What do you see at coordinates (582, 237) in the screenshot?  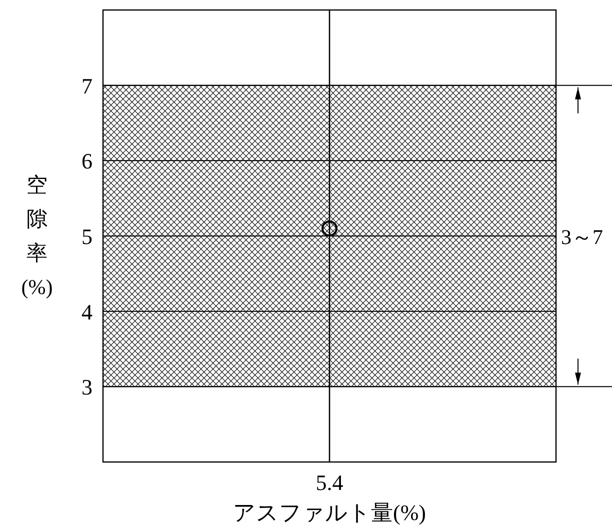 I see `band-label: 3～7` at bounding box center [582, 237].